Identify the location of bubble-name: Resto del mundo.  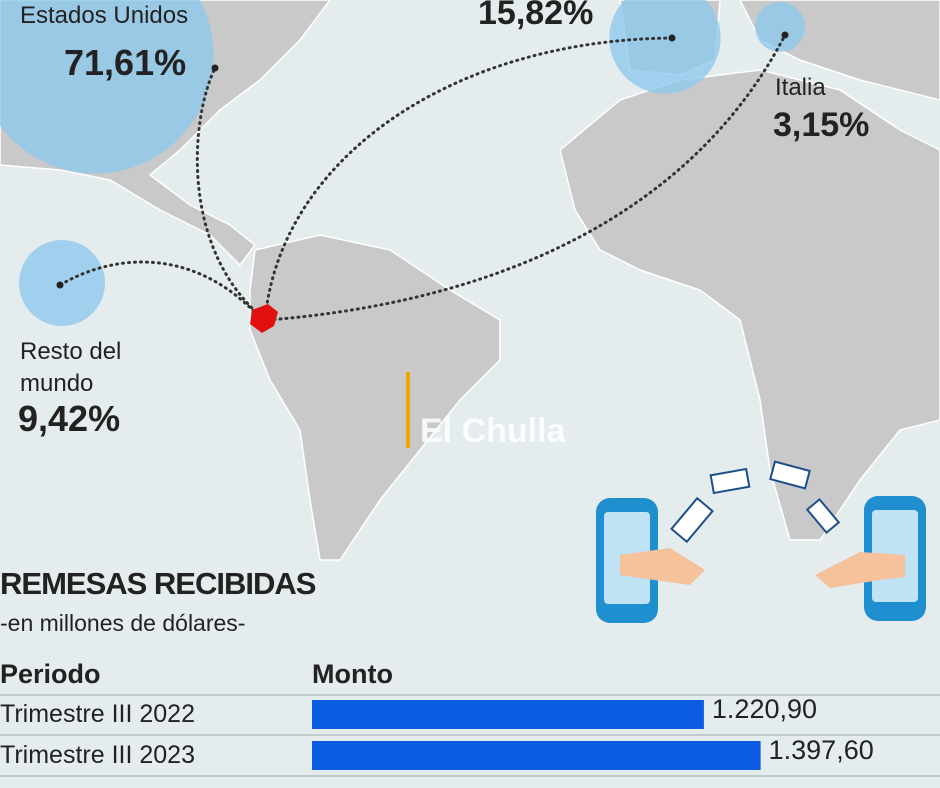
(71, 367).